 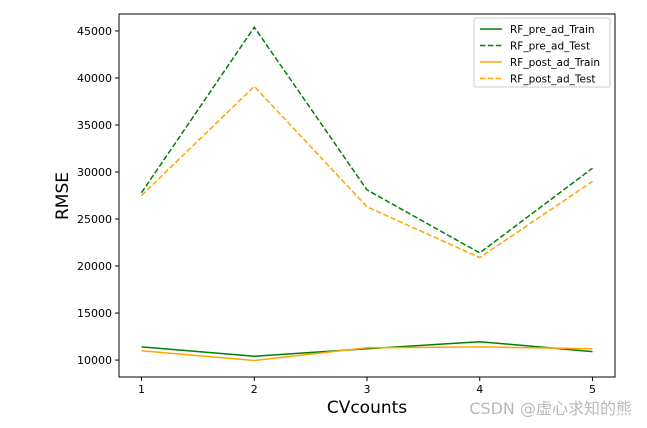 What do you see at coordinates (94, 360) in the screenshot?
I see `y-tick-label: 10000` at bounding box center [94, 360].